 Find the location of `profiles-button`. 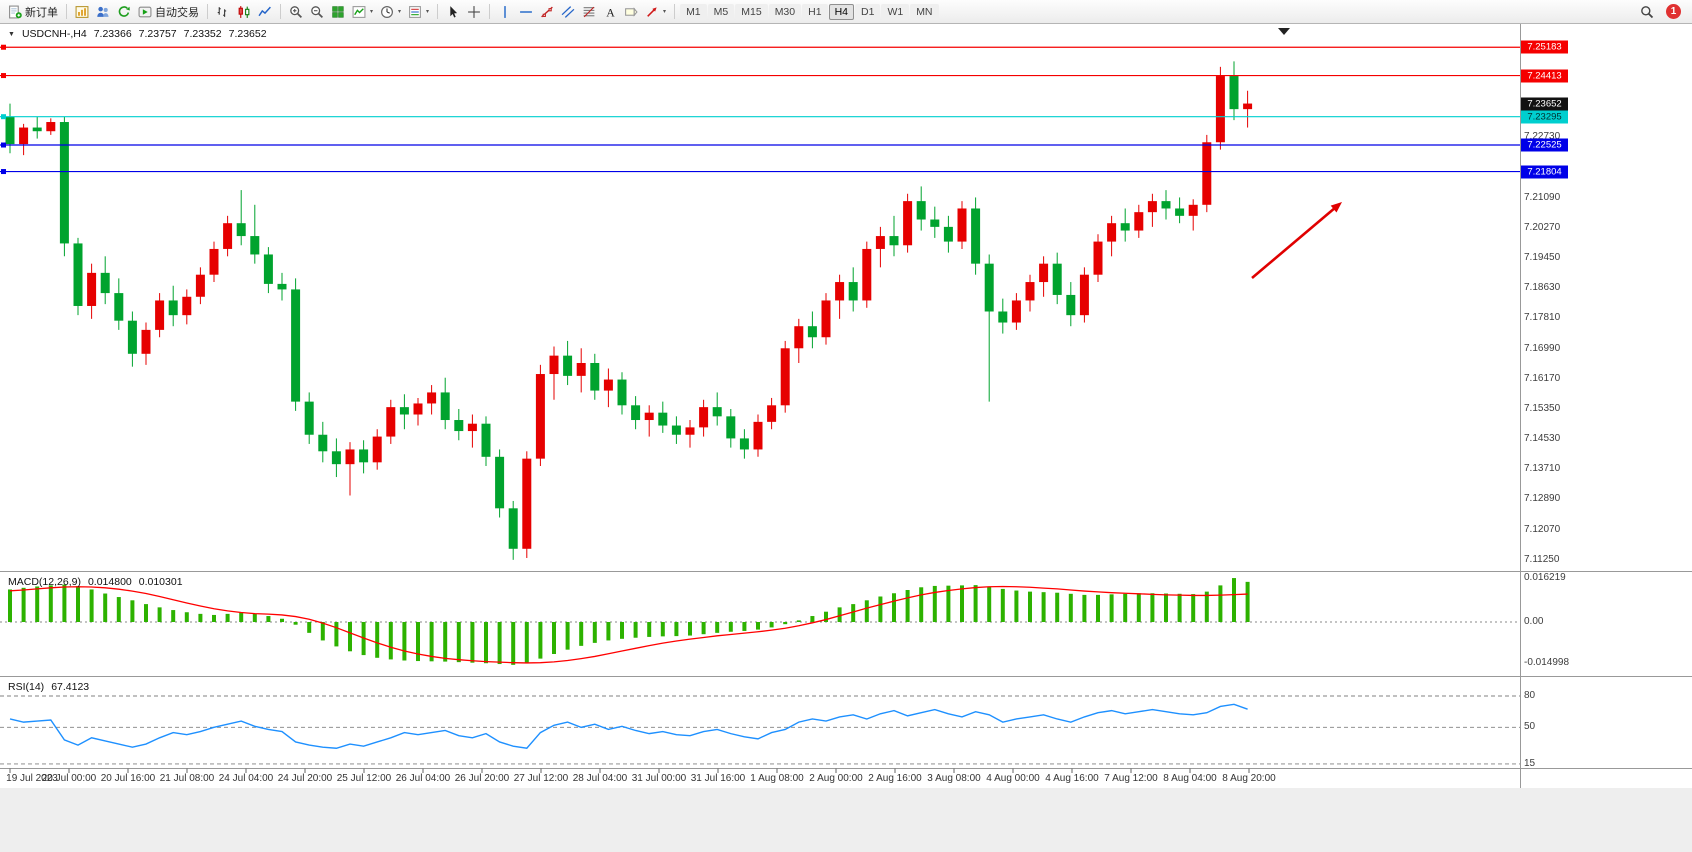

profiles-button is located at coordinates (103, 12).